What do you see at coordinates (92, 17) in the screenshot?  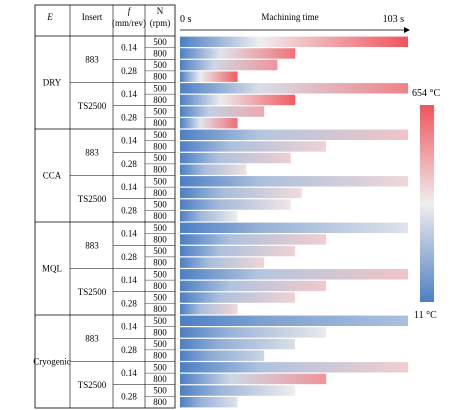 I see `insert-header: Insert` at bounding box center [92, 17].